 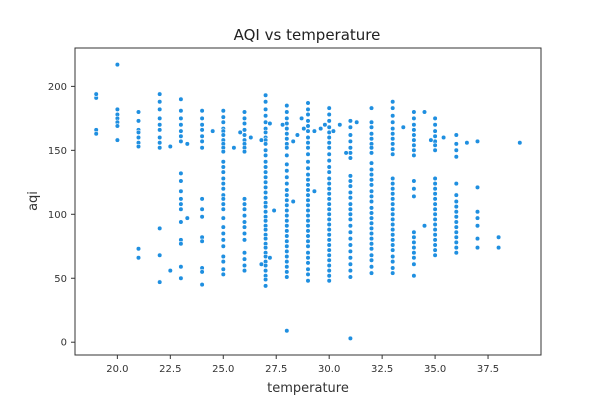 I want to click on x-tick-label: 27.5, so click(x=276, y=369).